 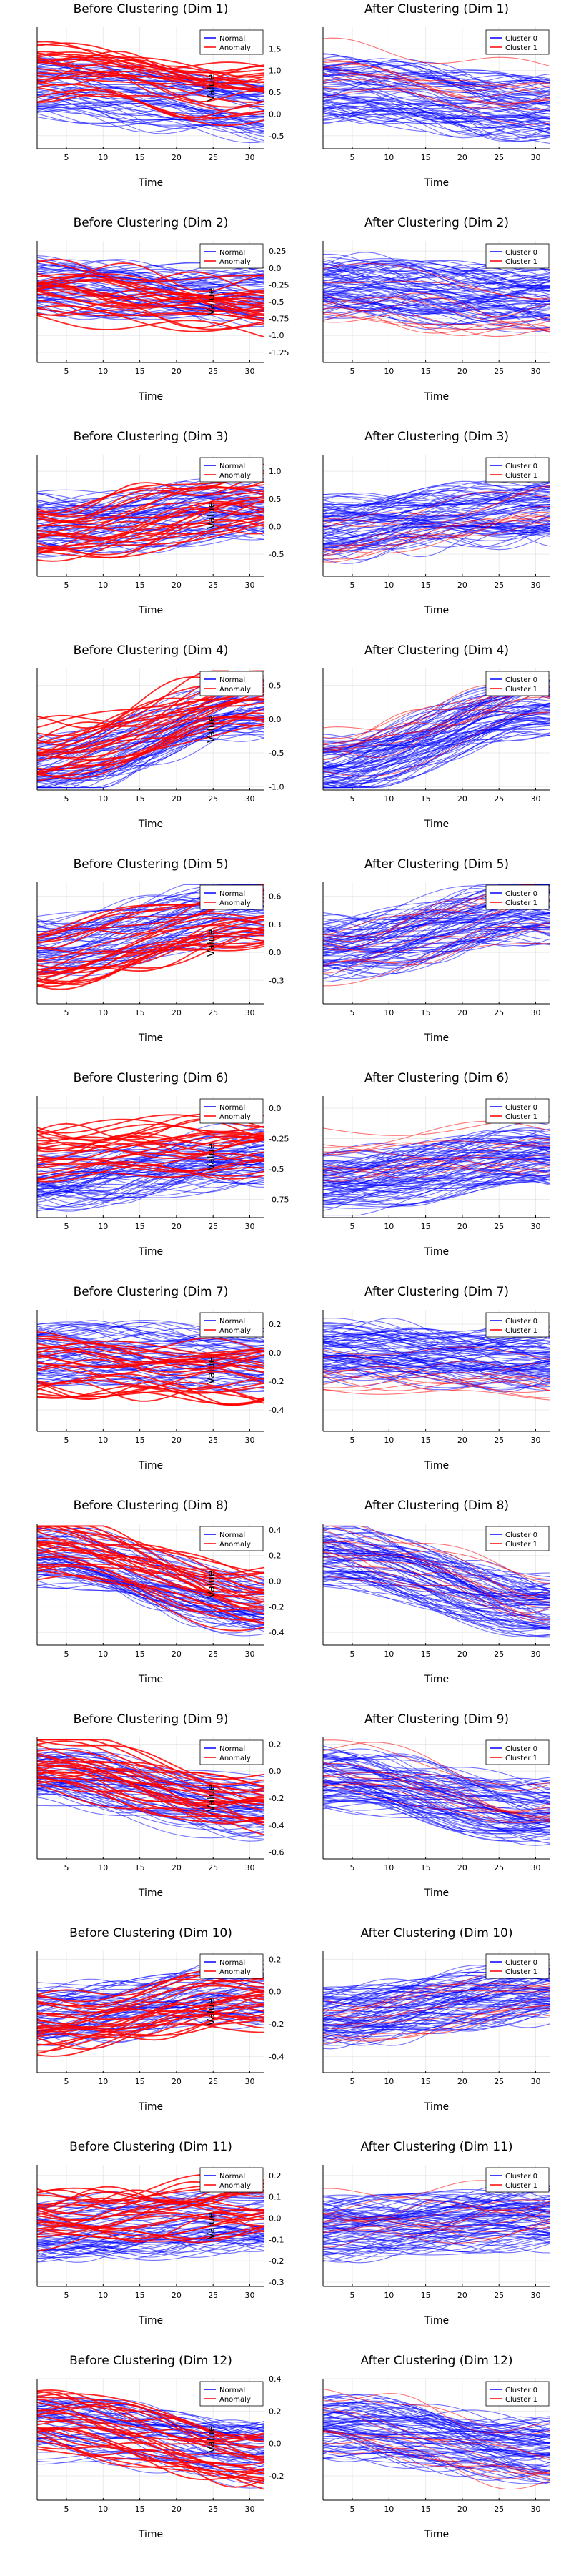 I want to click on y-axis-label: Value, so click(x=211, y=301).